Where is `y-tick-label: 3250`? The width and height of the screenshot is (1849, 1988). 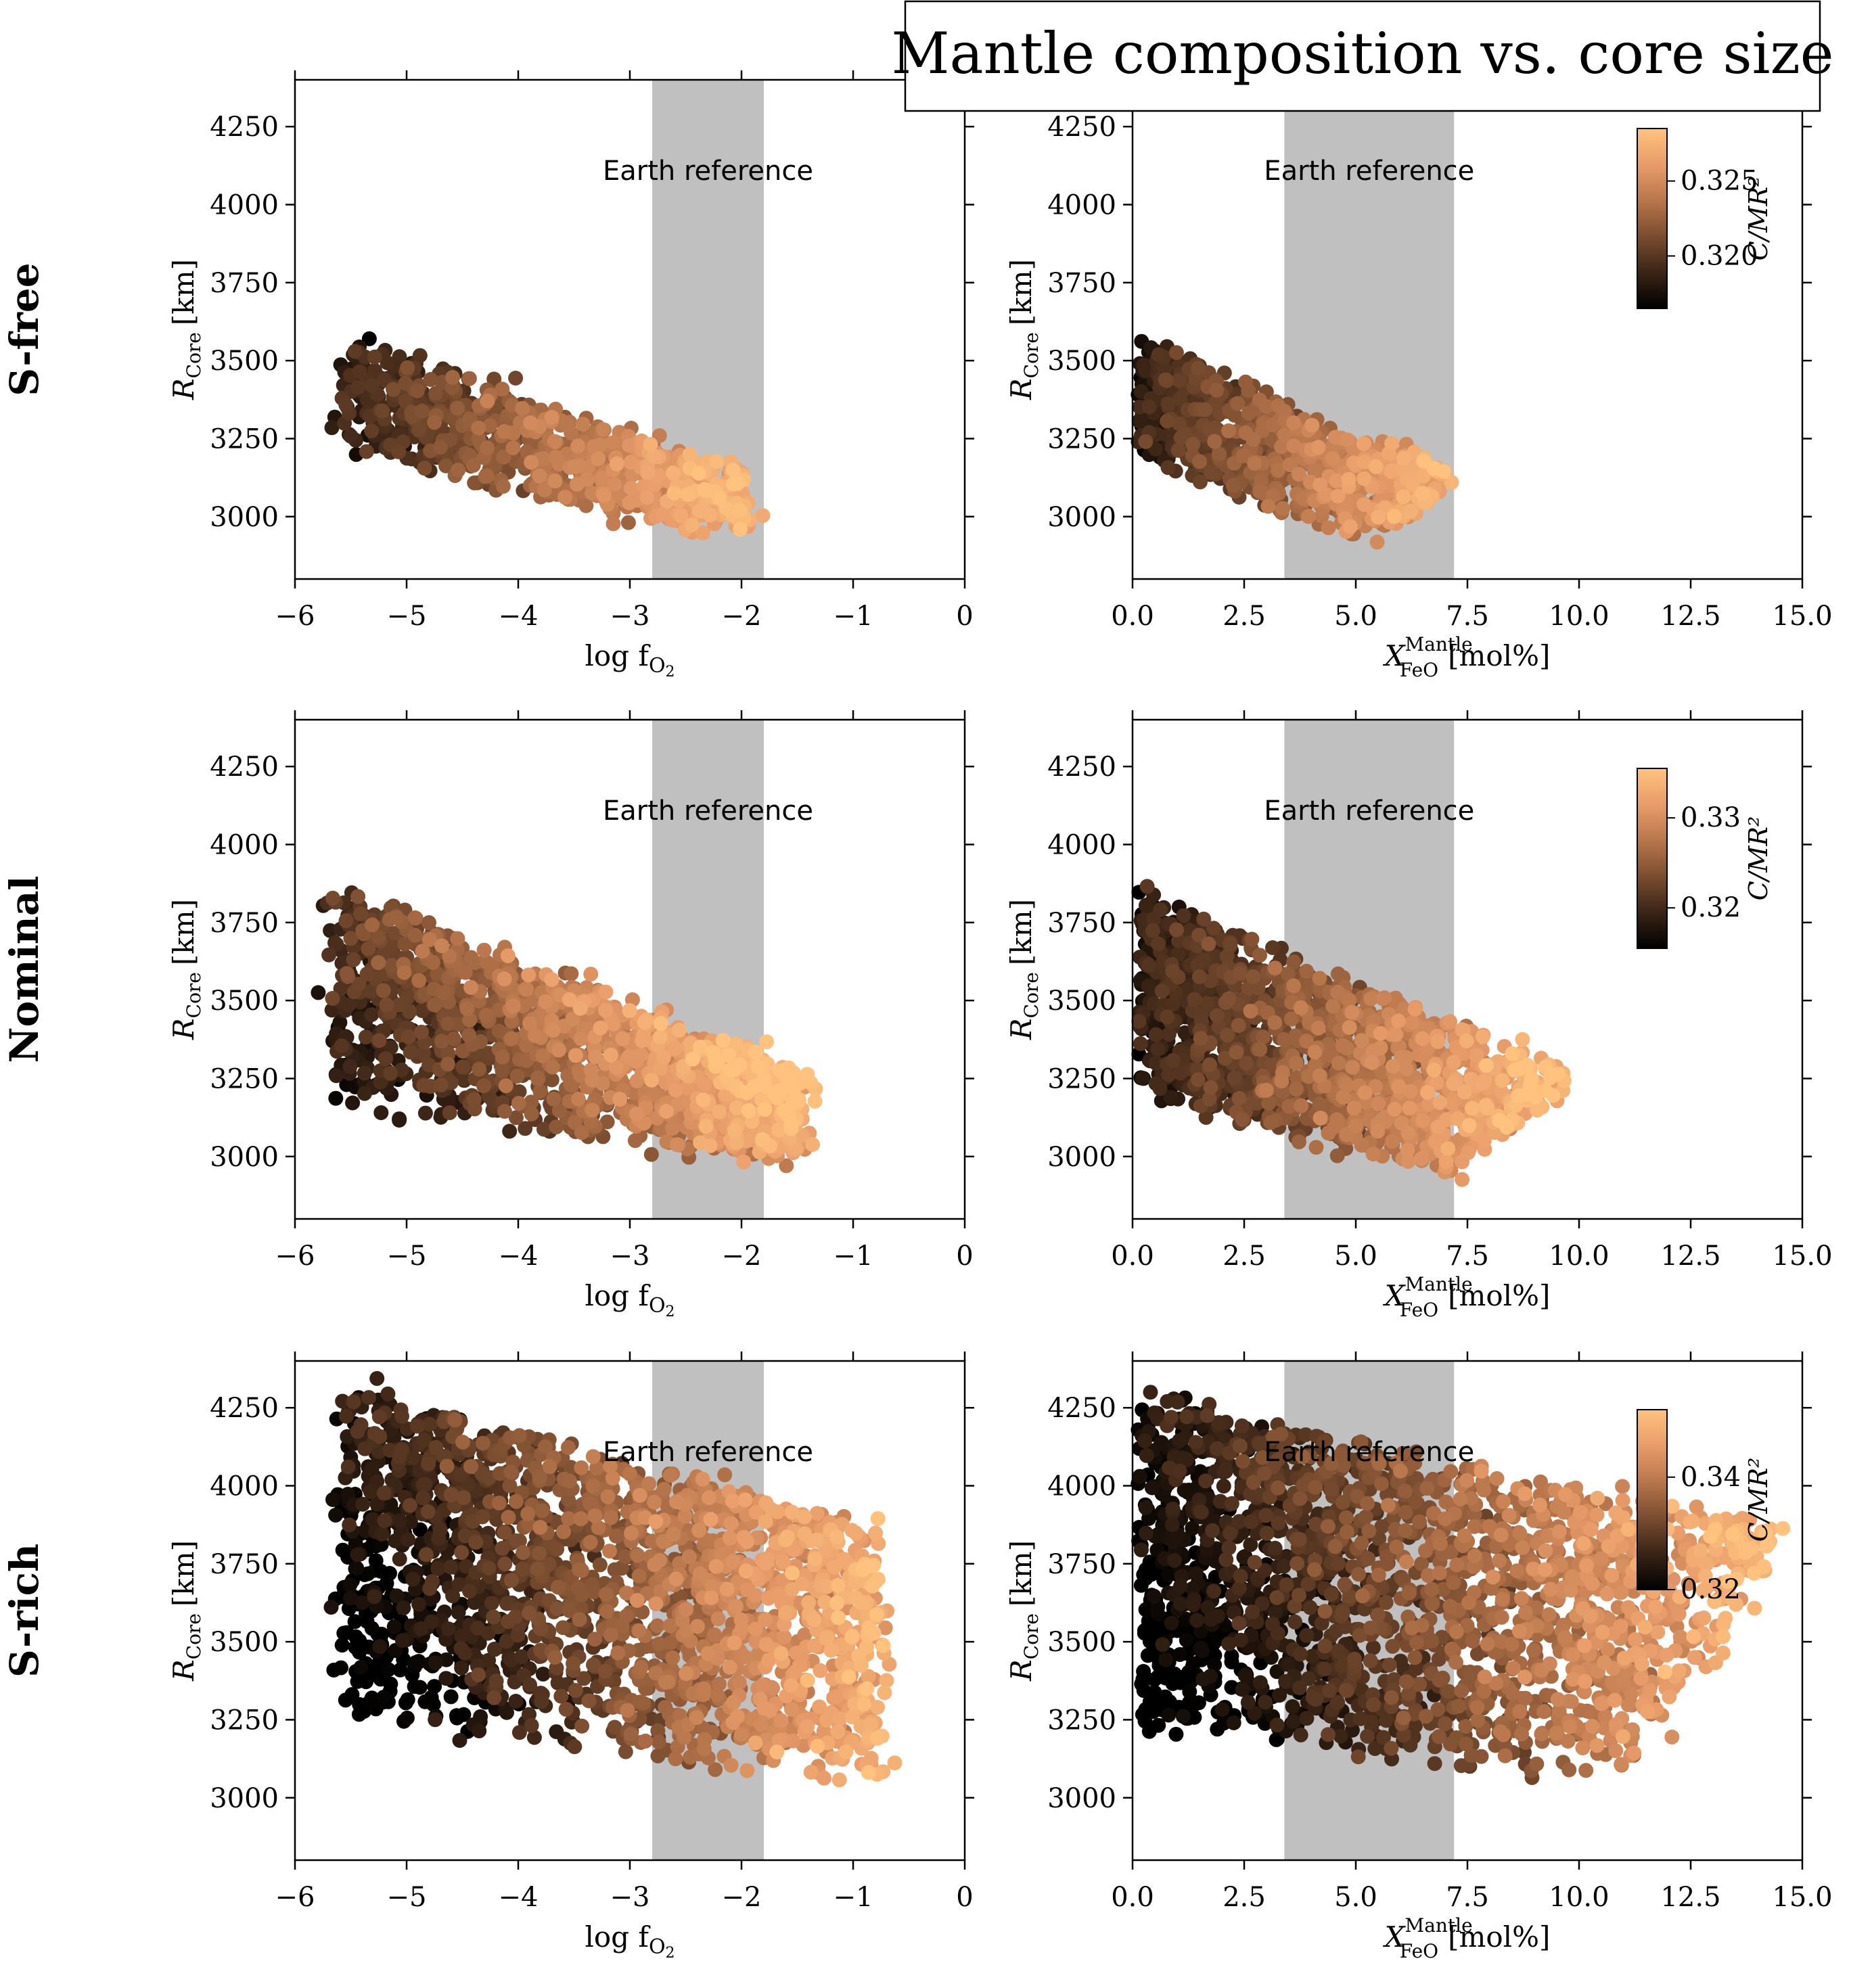
y-tick-label: 3250 is located at coordinates (1081, 439).